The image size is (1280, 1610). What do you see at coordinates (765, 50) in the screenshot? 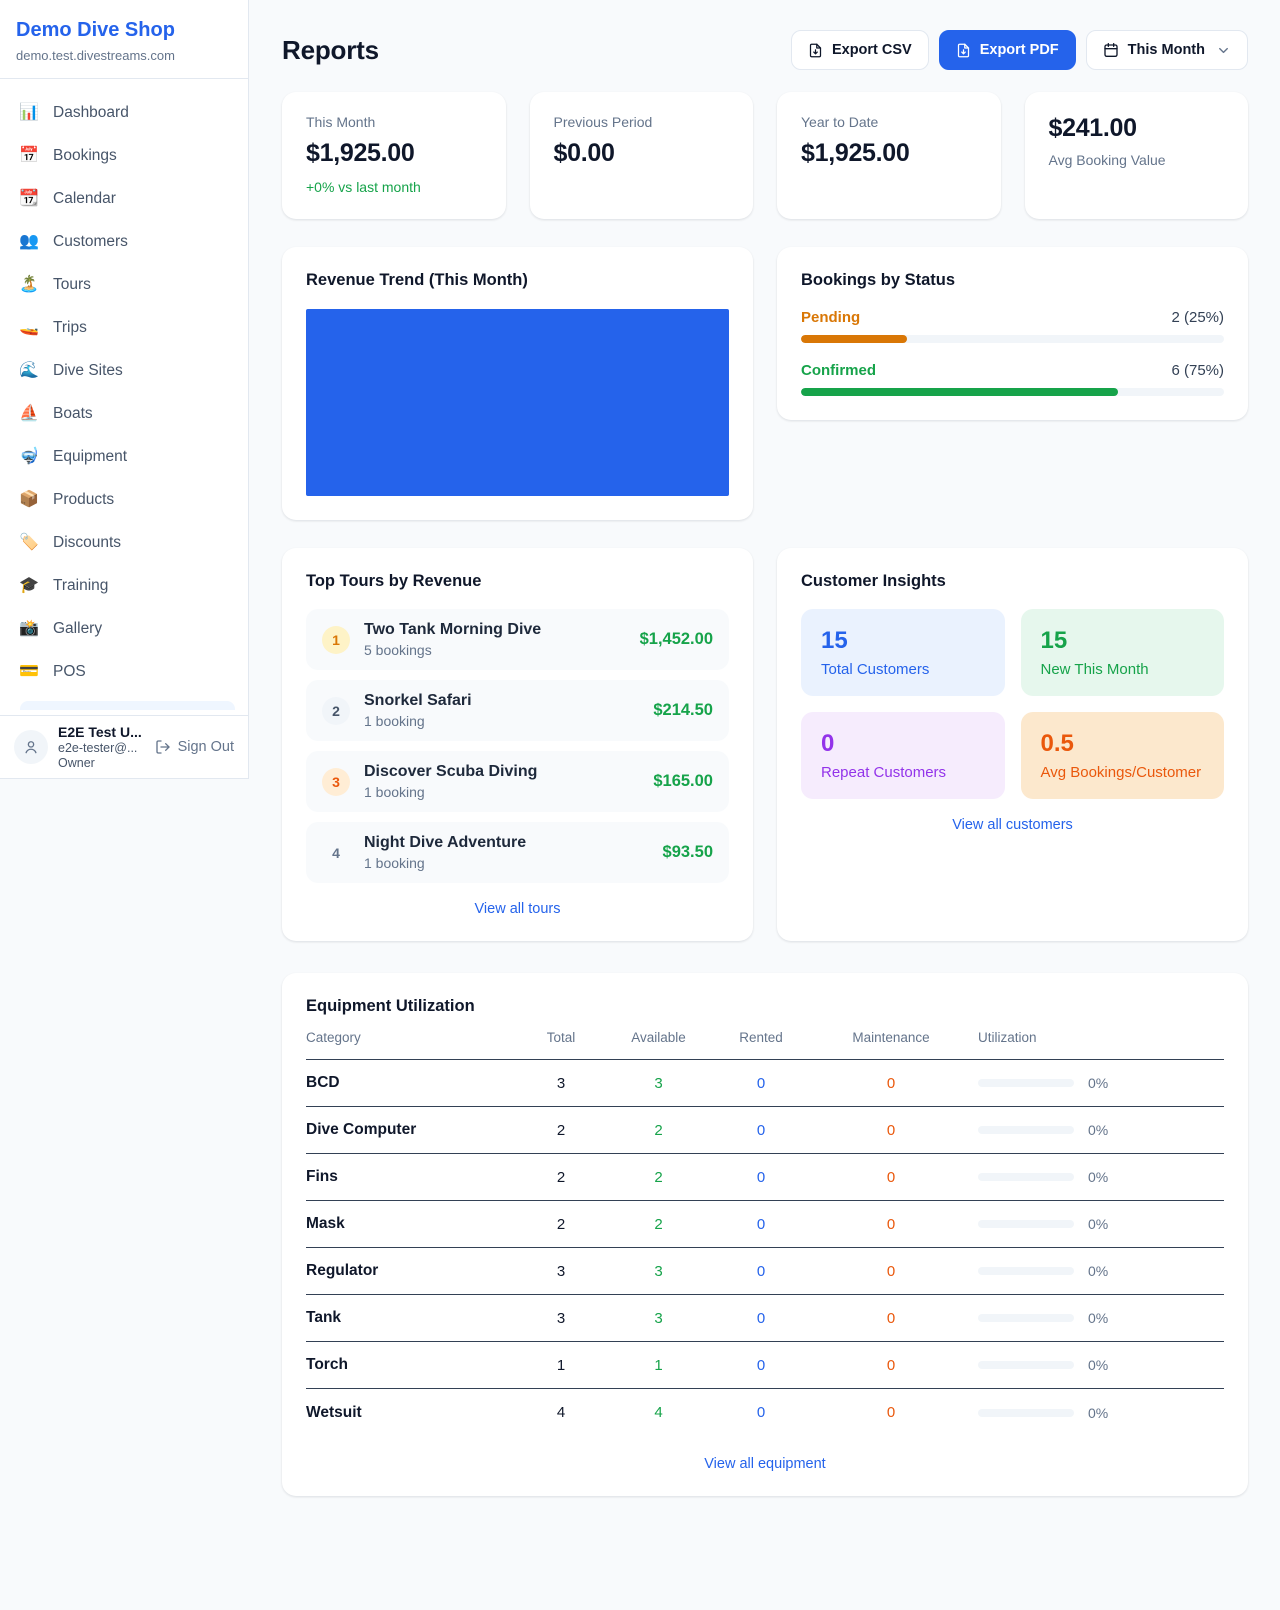
I see `page-header: Reports Export CSV Export PDF` at bounding box center [765, 50].